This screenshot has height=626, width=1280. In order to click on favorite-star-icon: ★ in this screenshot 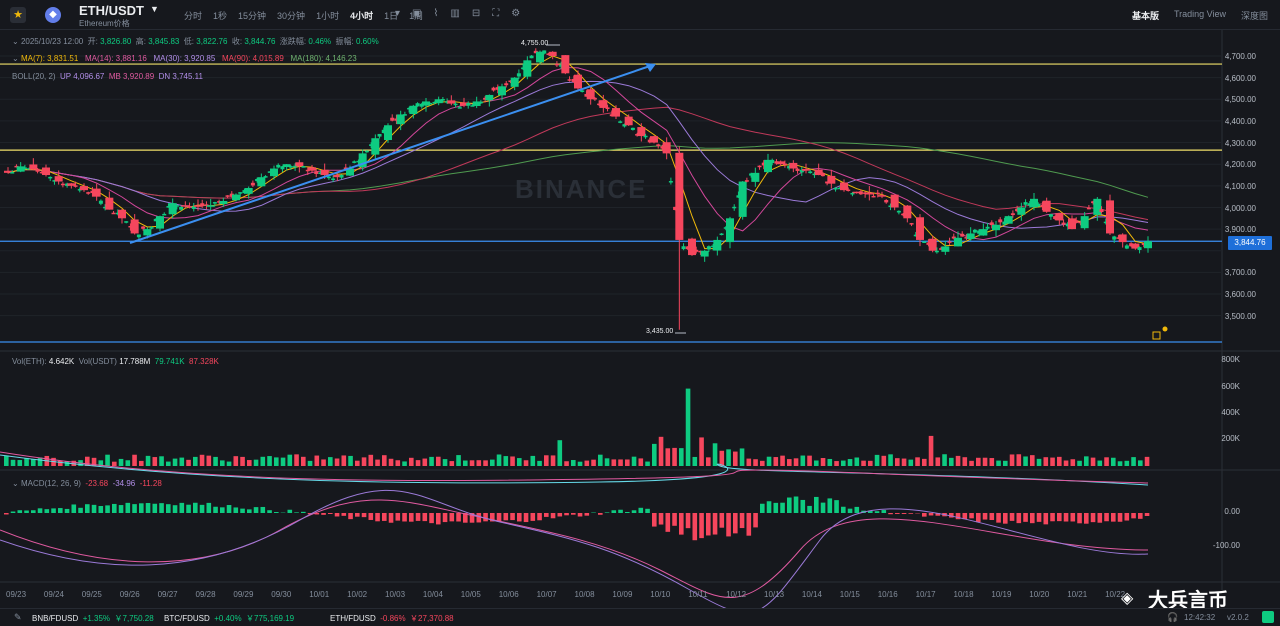, I will do `click(18, 15)`.